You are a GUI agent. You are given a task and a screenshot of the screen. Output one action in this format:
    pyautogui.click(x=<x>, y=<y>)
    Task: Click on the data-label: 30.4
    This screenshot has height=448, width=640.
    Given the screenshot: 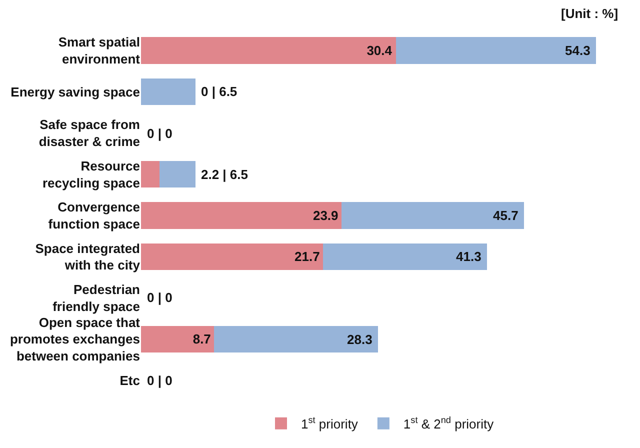 What is the action you would take?
    pyautogui.click(x=379, y=50)
    